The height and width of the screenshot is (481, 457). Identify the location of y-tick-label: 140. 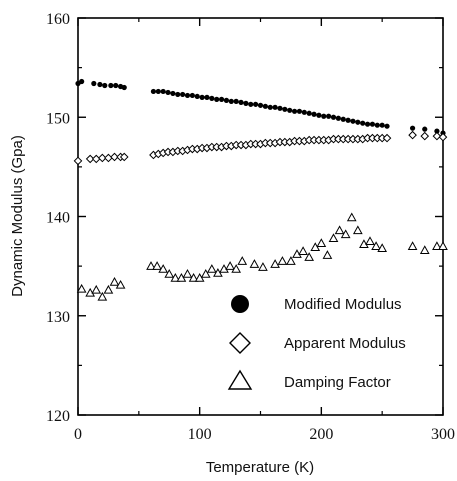
(58, 218).